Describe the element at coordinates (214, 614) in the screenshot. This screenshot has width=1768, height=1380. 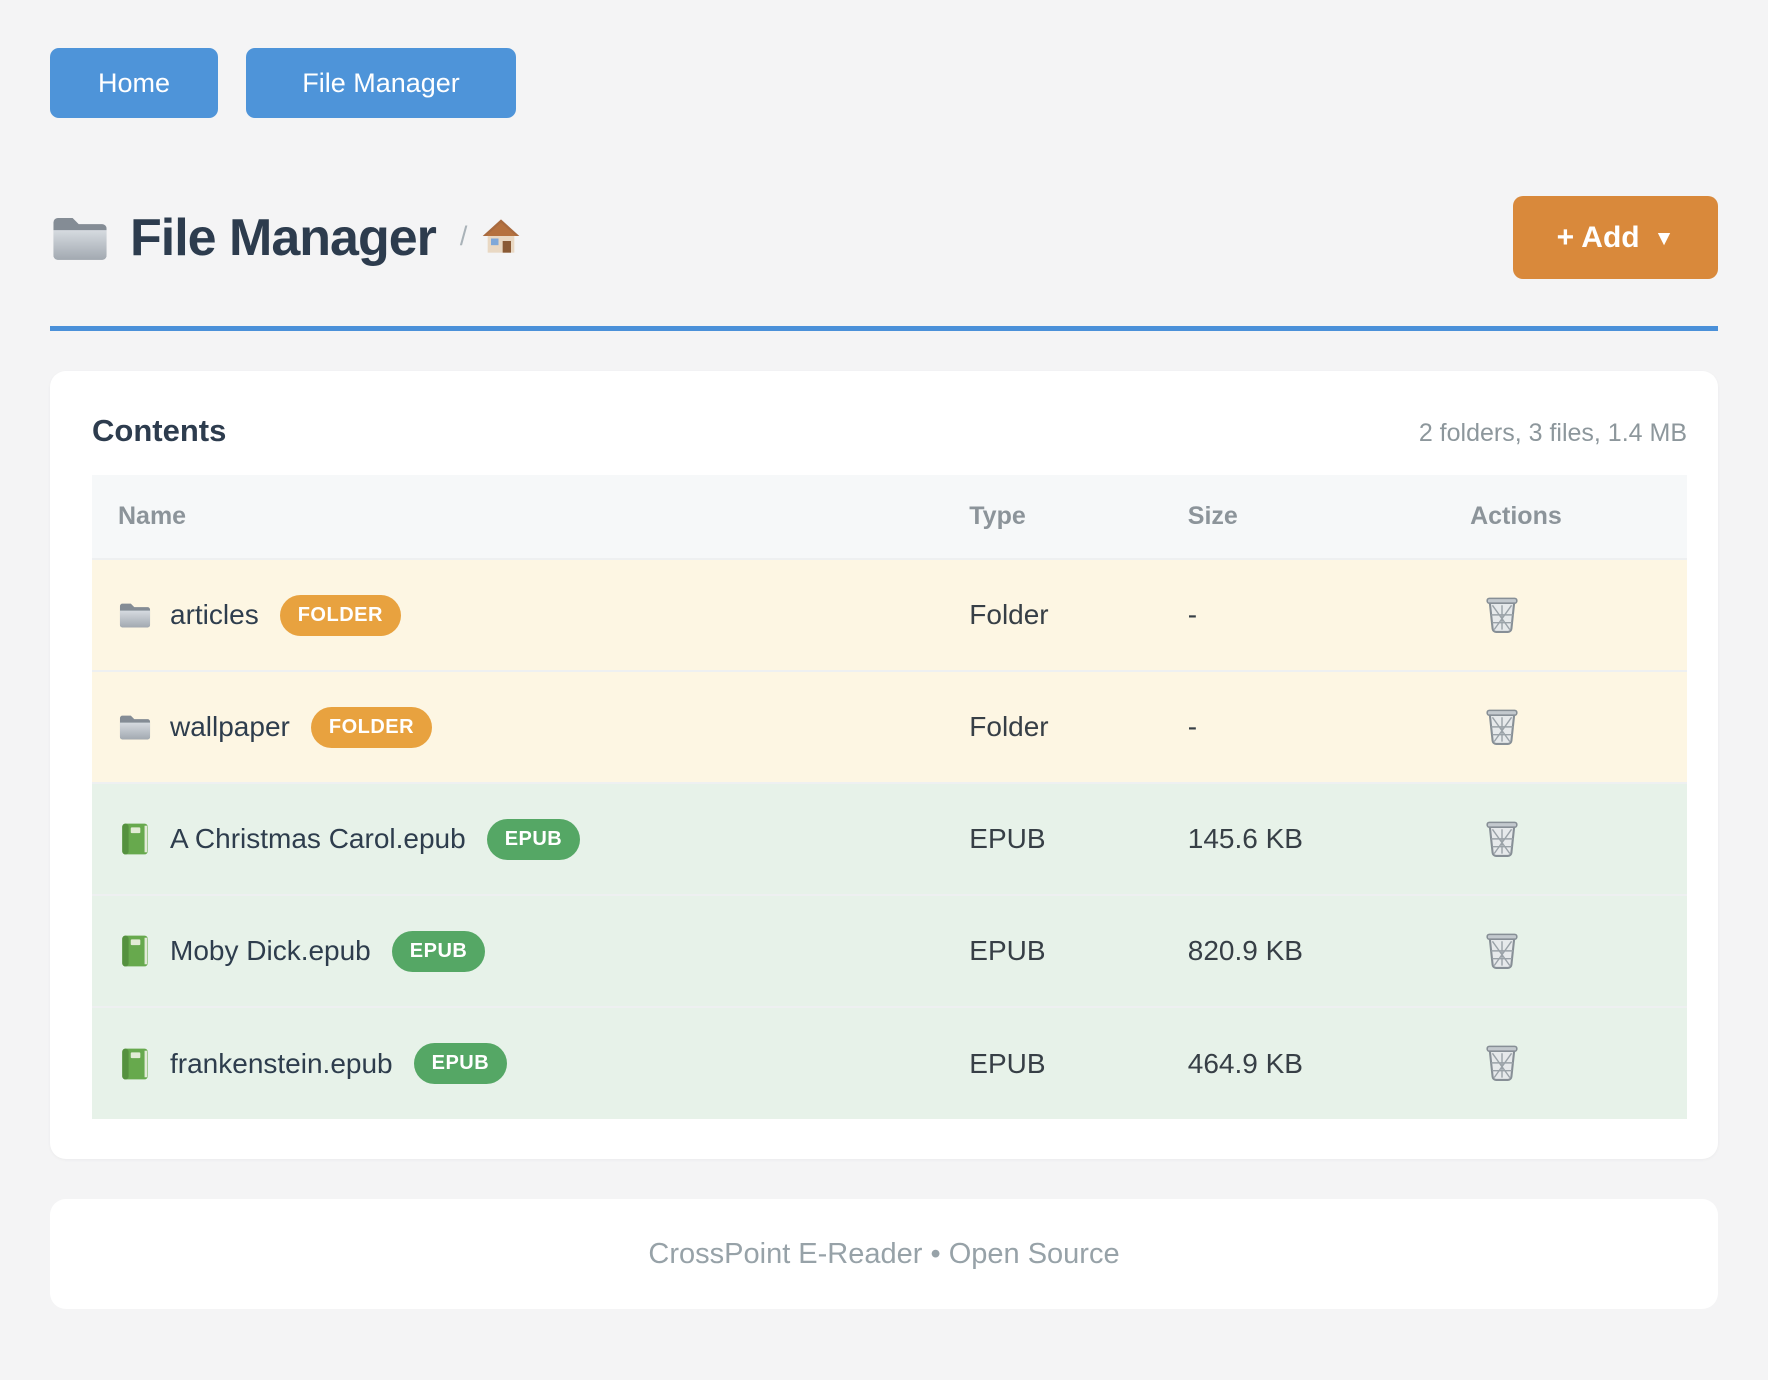
I see `file-name: articles` at that location.